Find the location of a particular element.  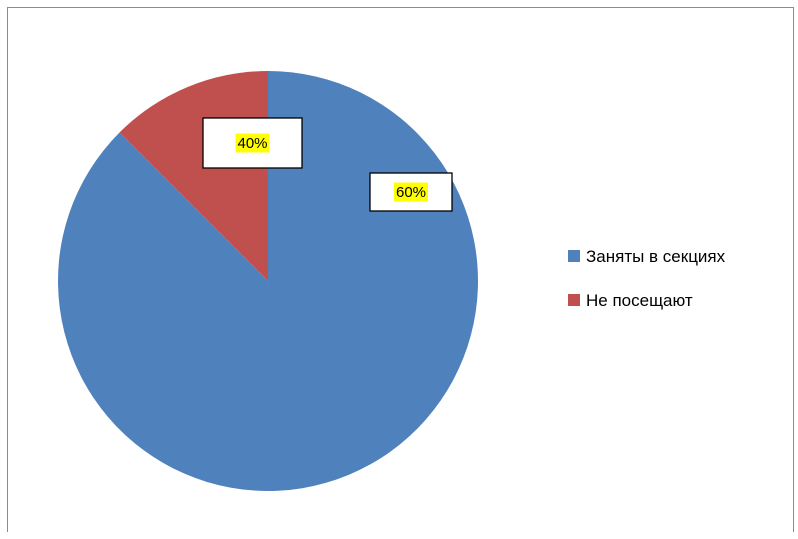

data-label-2: 40% is located at coordinates (252, 143).